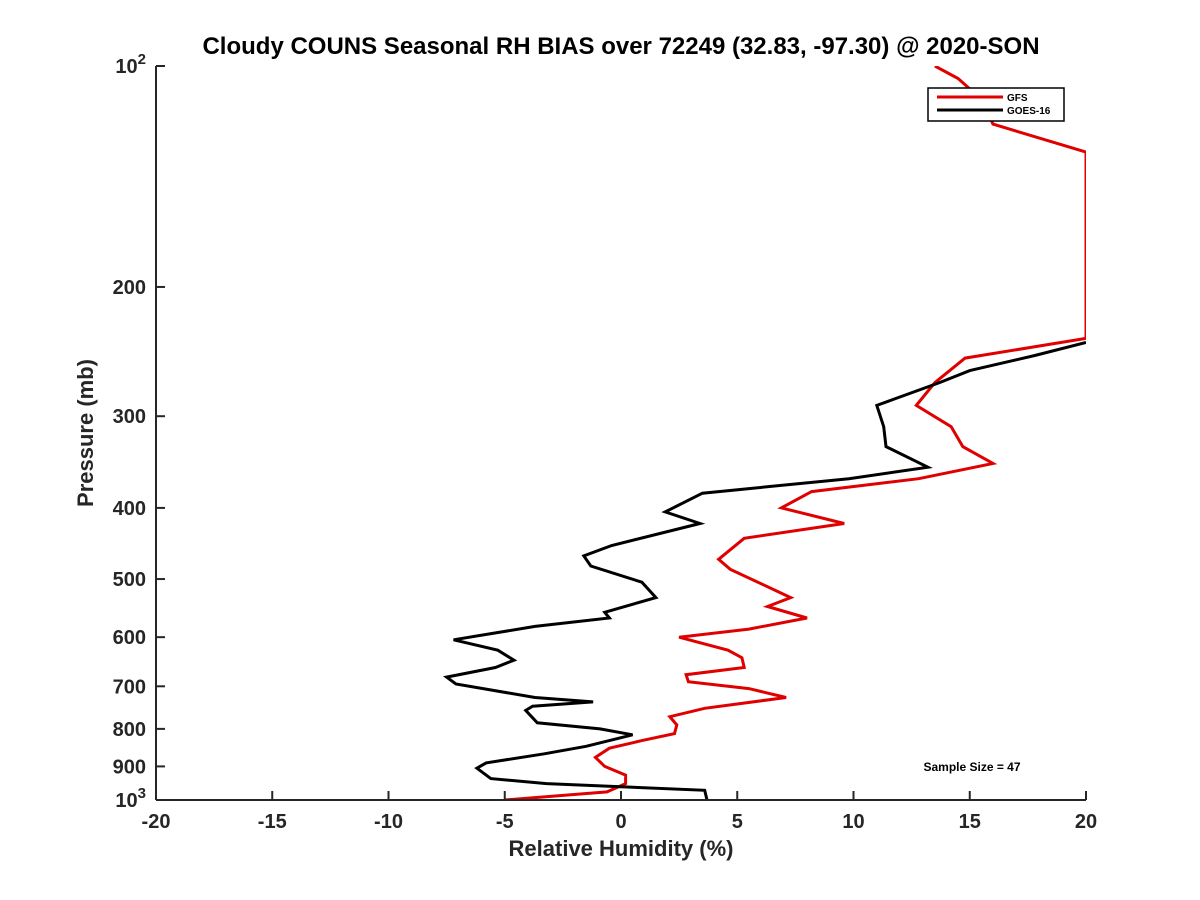 The width and height of the screenshot is (1200, 900). I want to click on x-axis-label: Relative Humidity (%), so click(621, 848).